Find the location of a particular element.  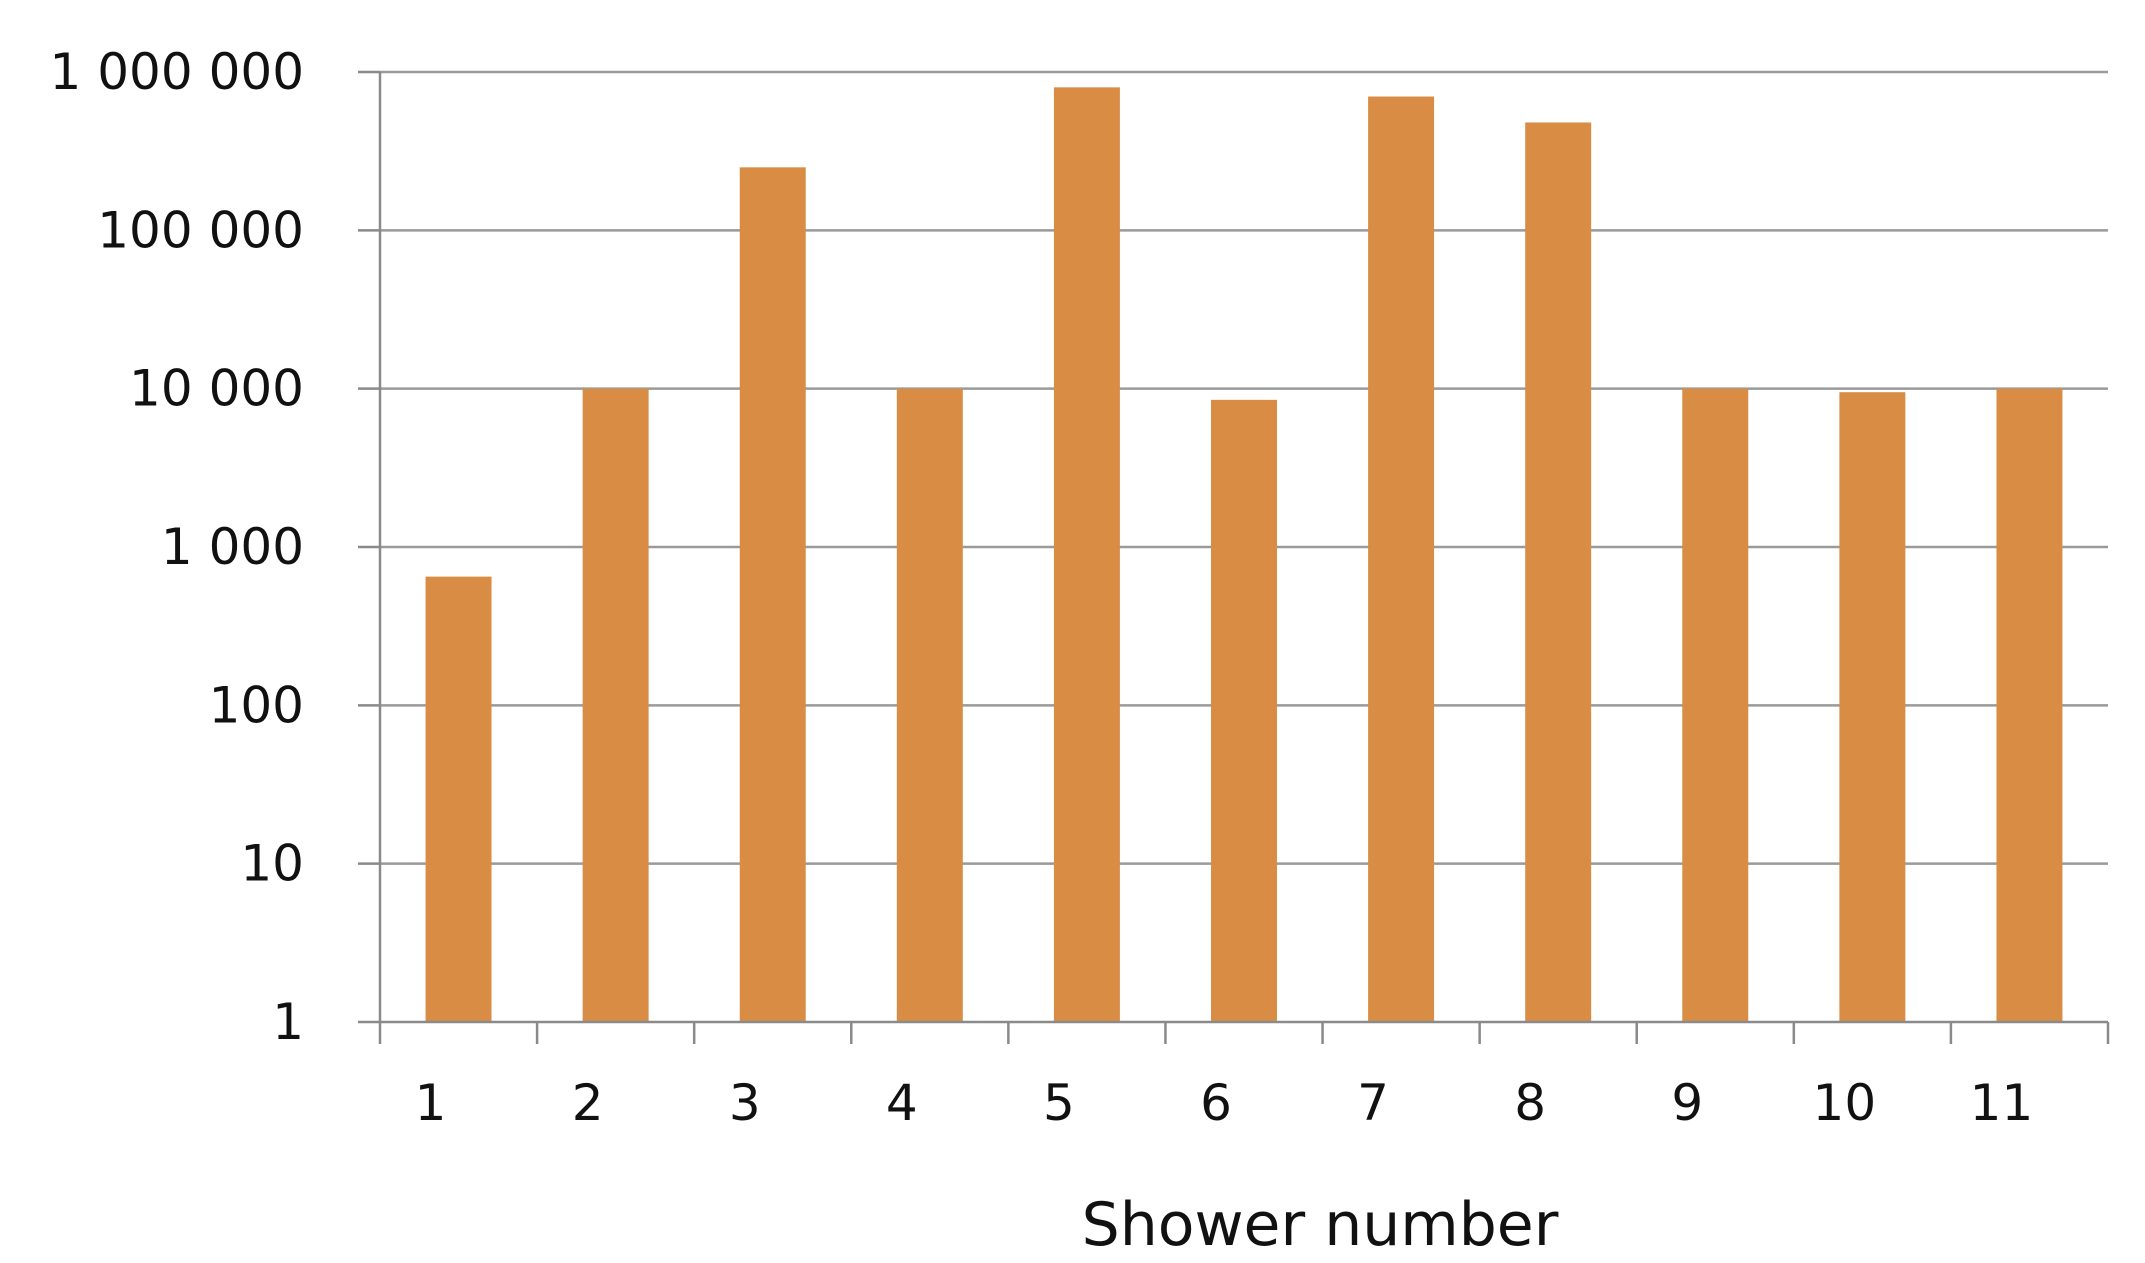

x-tick-label: 5 is located at coordinates (1059, 1103).